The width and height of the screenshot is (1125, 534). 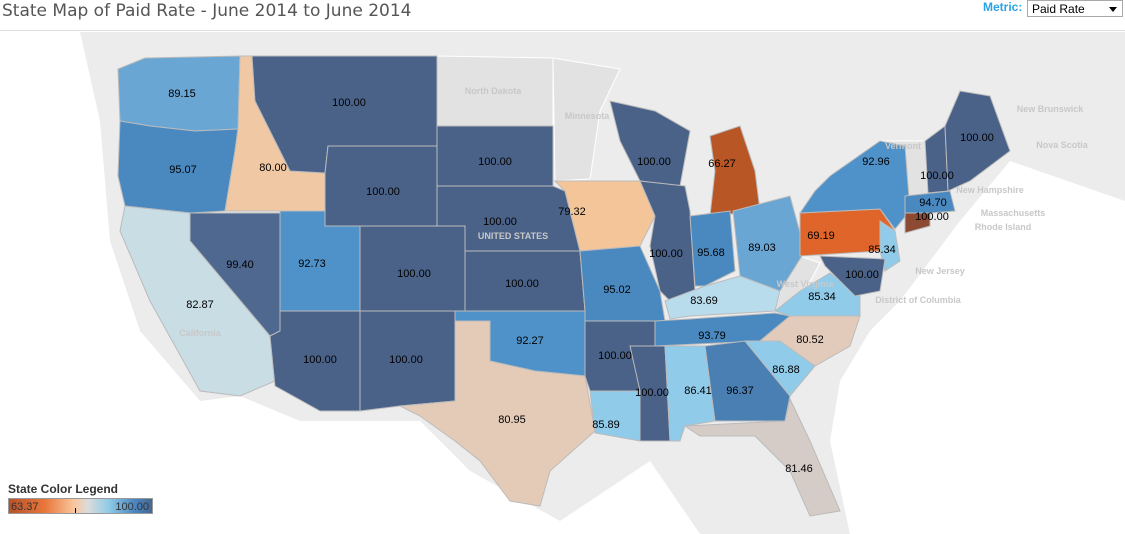 What do you see at coordinates (1003, 7) in the screenshot?
I see `metric-label: Metric:` at bounding box center [1003, 7].